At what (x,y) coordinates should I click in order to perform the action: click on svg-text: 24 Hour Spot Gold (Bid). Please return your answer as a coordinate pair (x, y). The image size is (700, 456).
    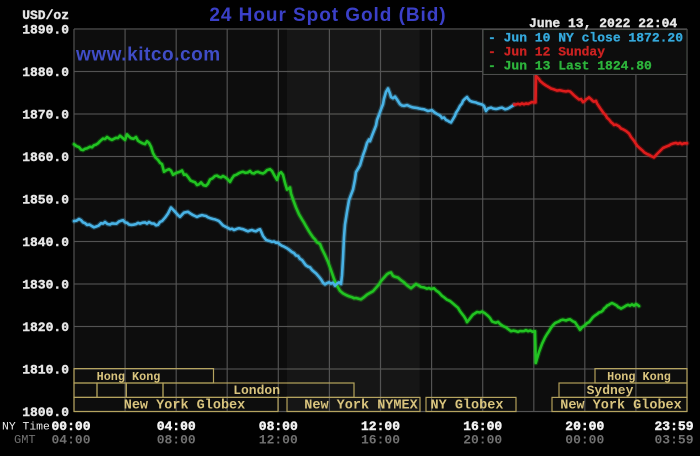
    Looking at the image, I should click on (327, 15).